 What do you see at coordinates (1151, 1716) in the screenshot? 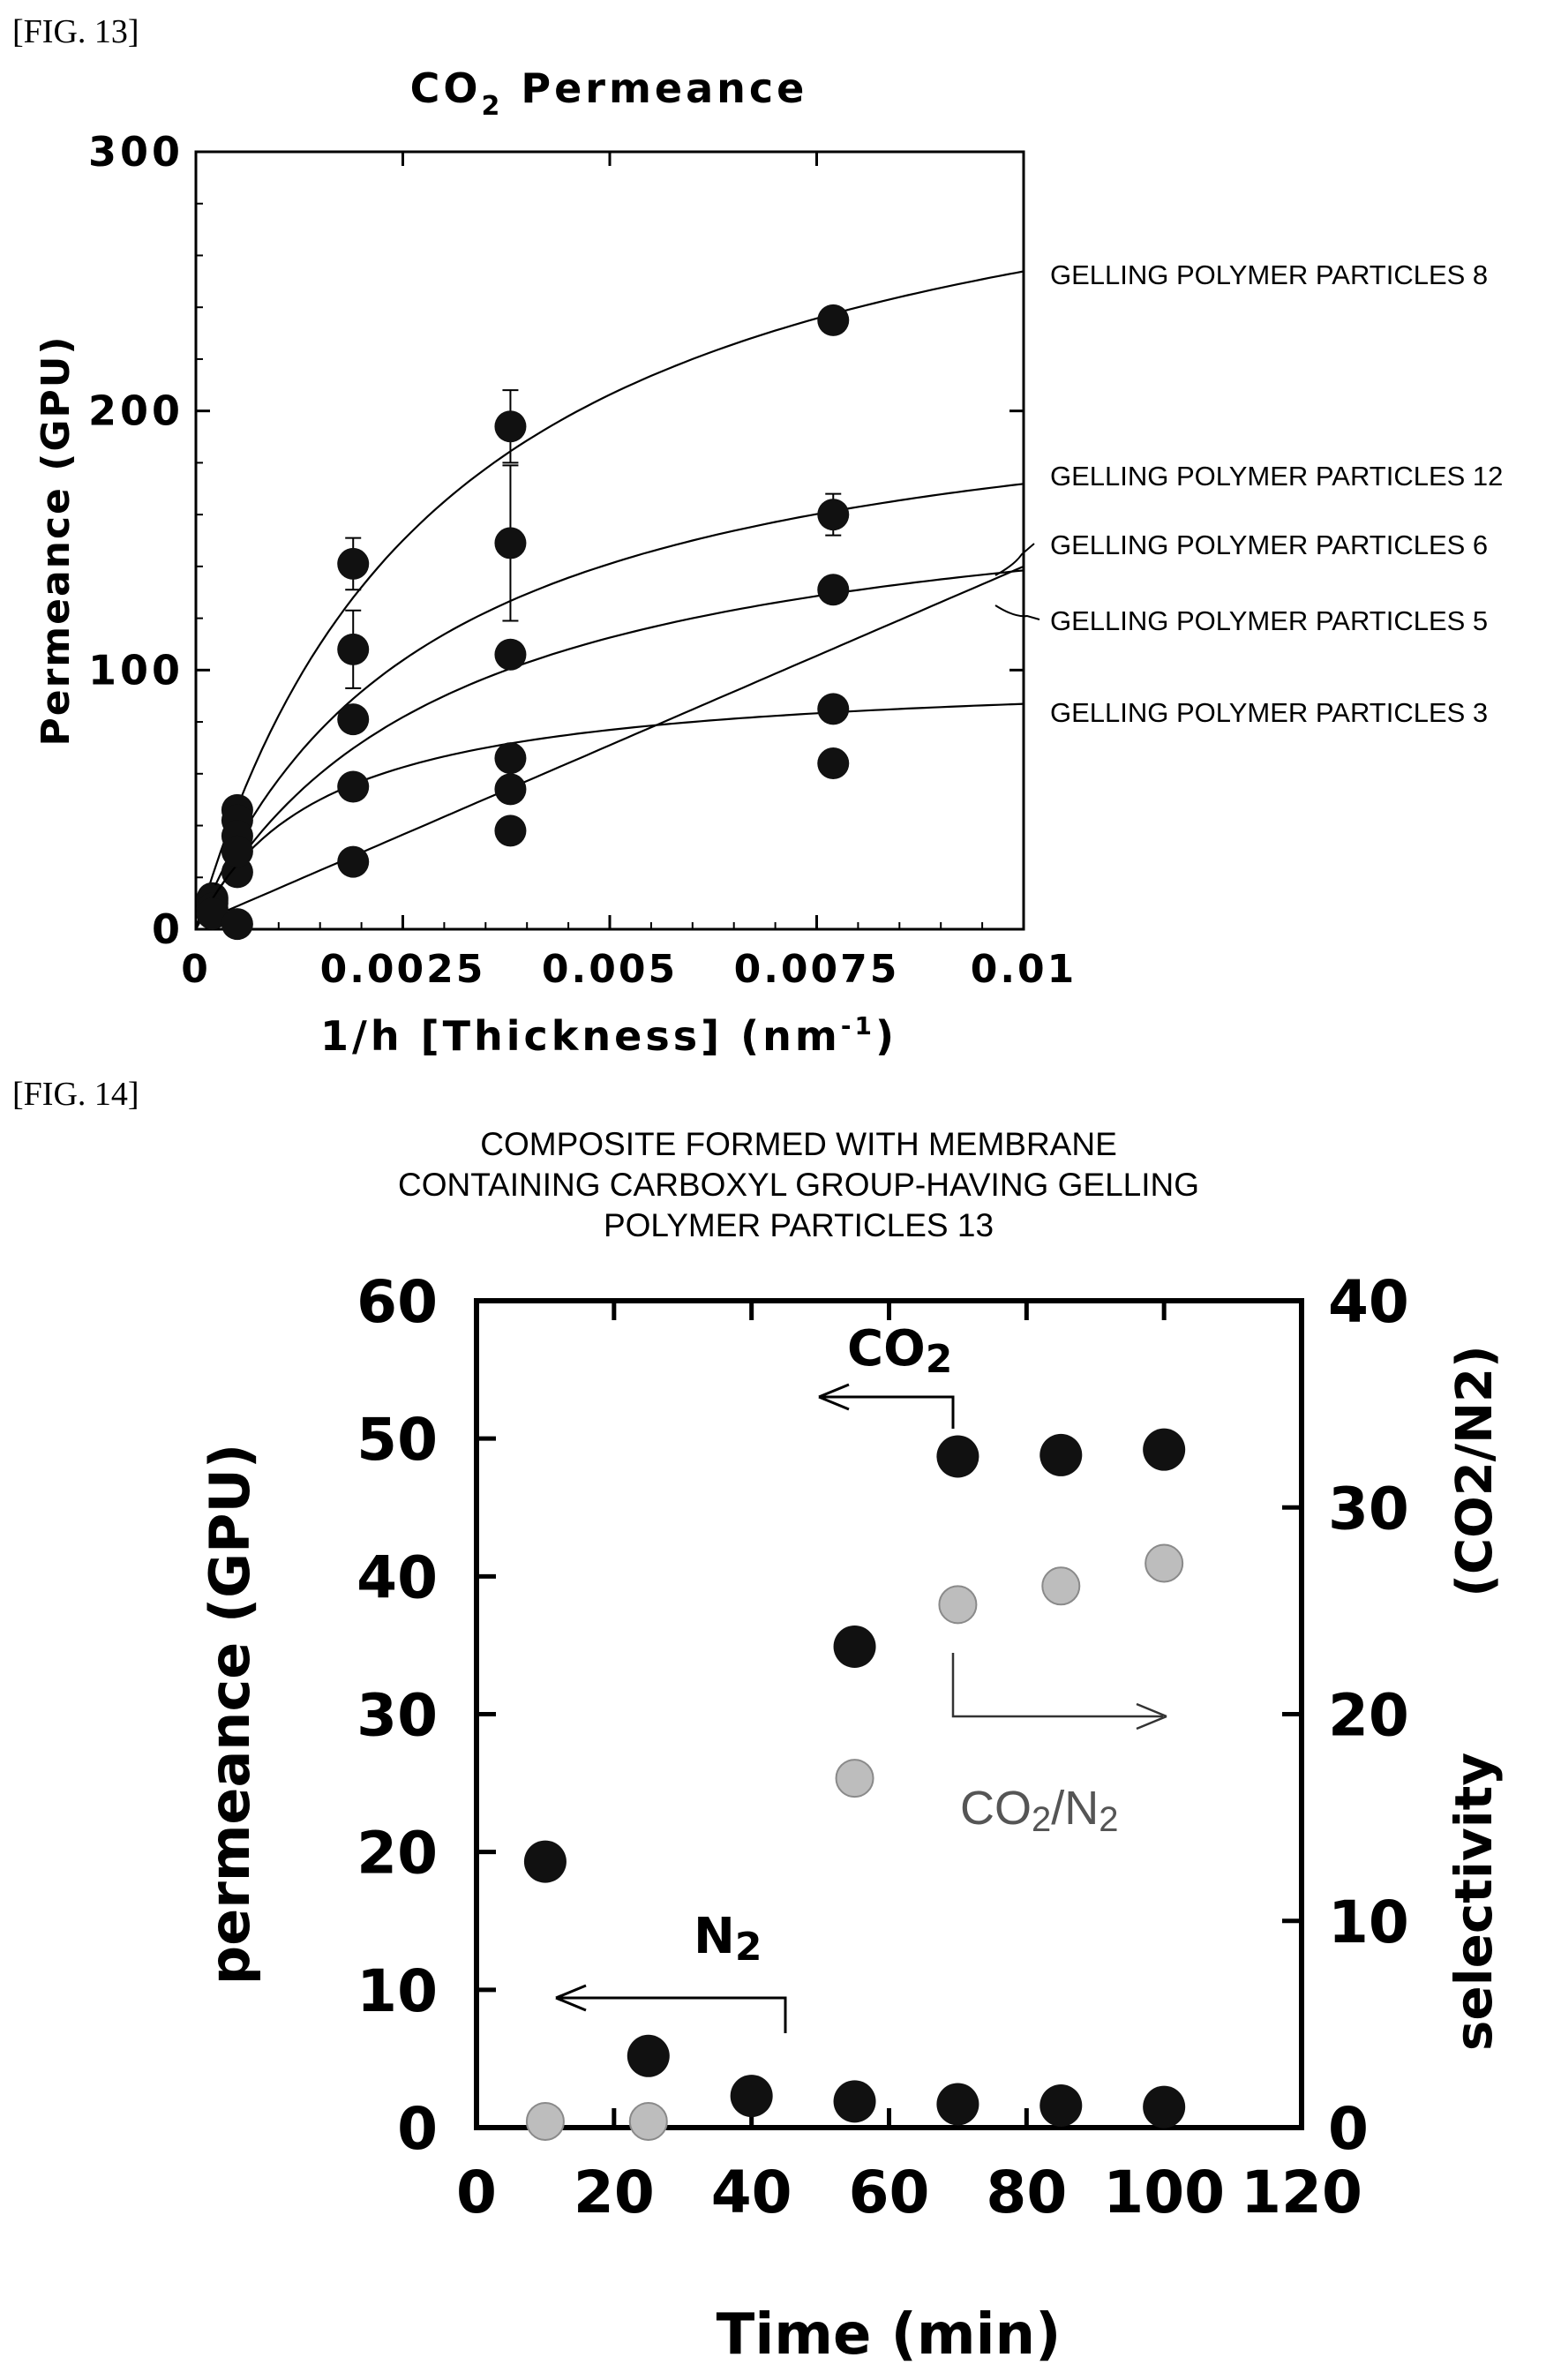
I see `arrow-selectivity-head` at bounding box center [1151, 1716].